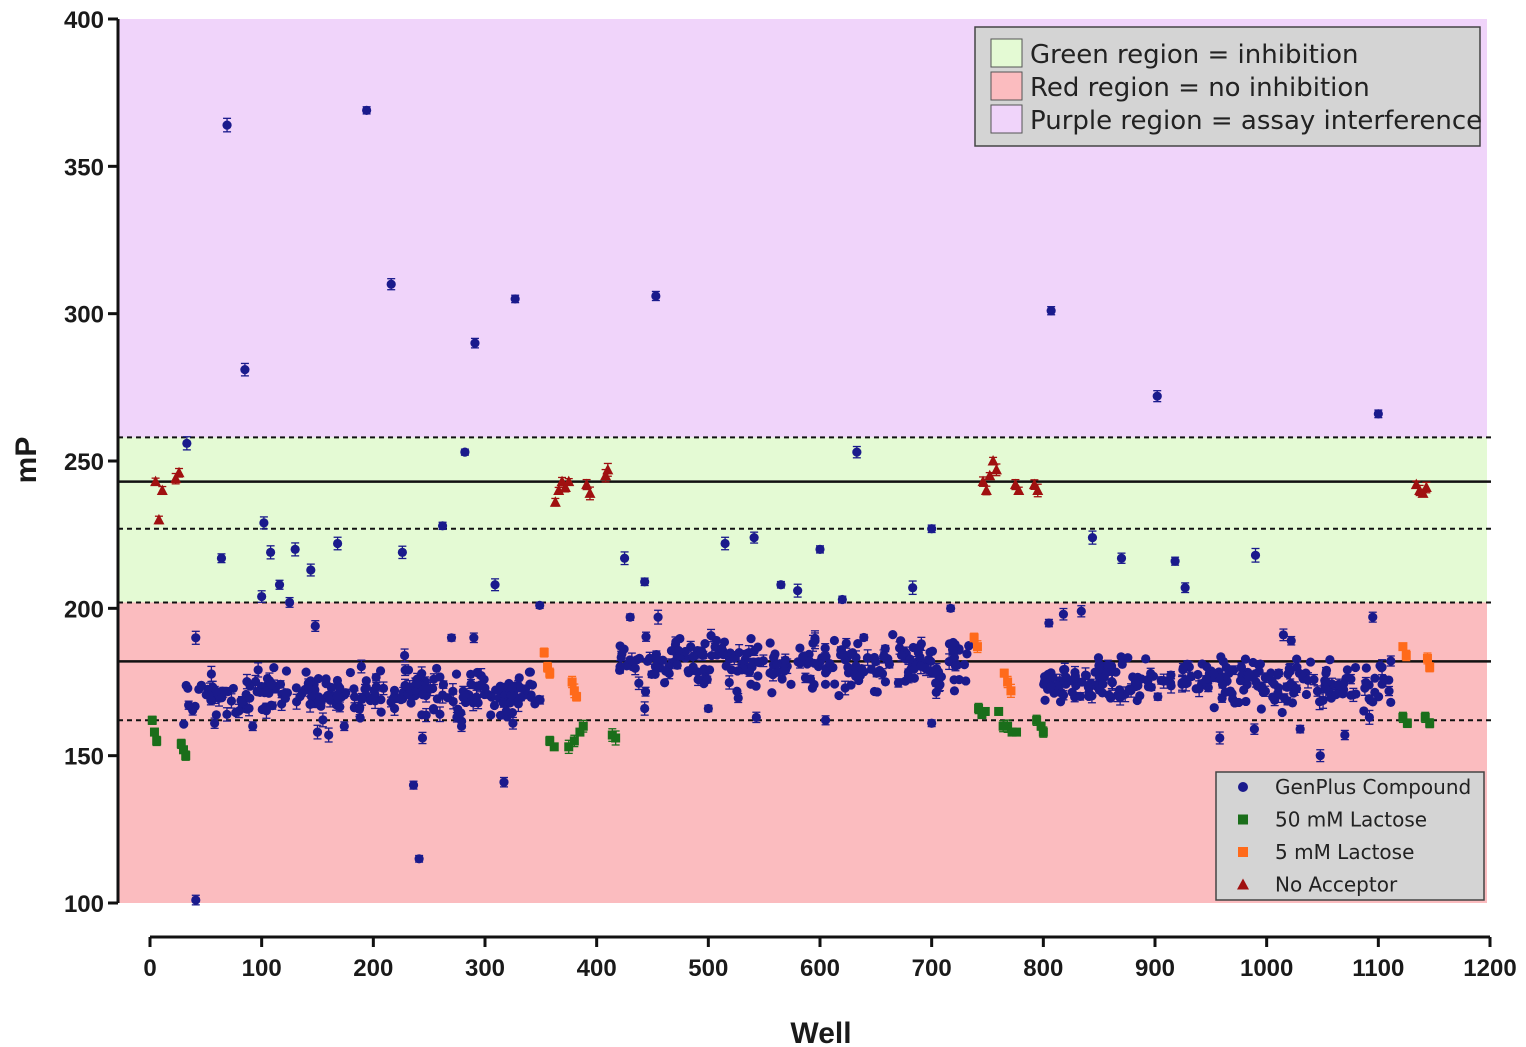 The image size is (1526, 1047). I want to click on x-axis-ticks: 0 100 200 300 400 500 600 700 800 900 1000 1100 1200, so click(830, 959).